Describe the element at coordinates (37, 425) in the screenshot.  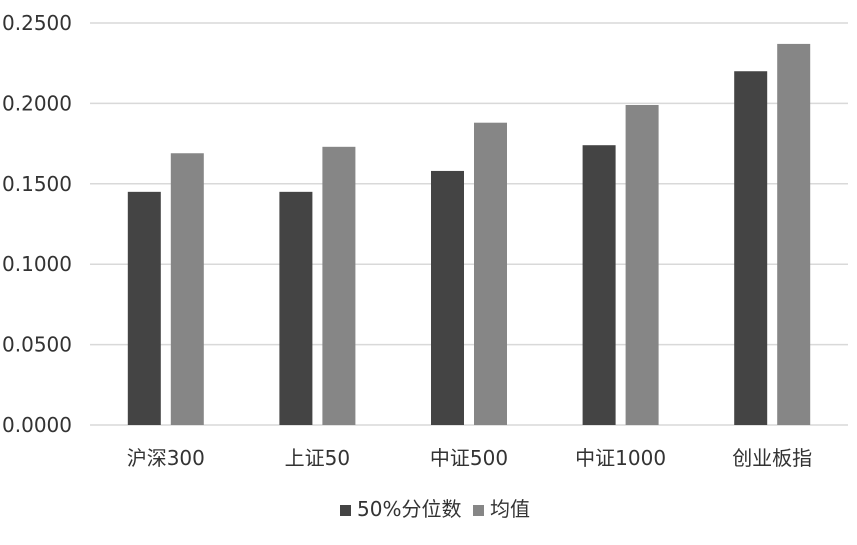
I see `y-tick-label: 0.0000` at that location.